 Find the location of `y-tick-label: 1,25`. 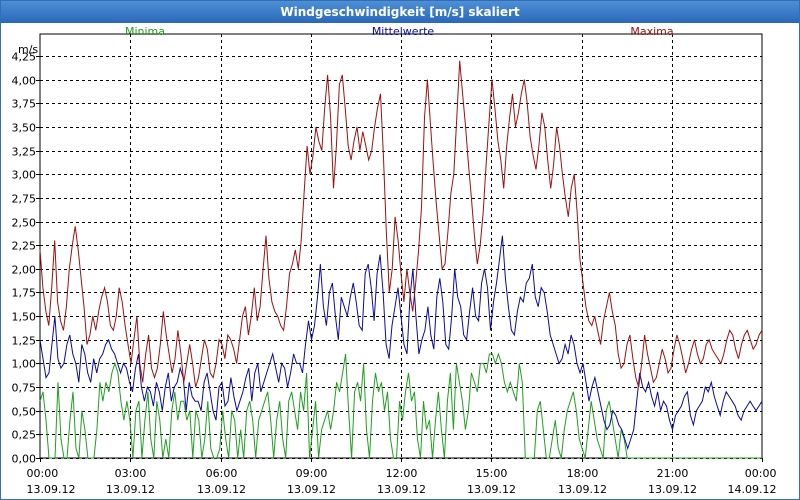

y-tick-label: 1,25 is located at coordinates (24, 341).